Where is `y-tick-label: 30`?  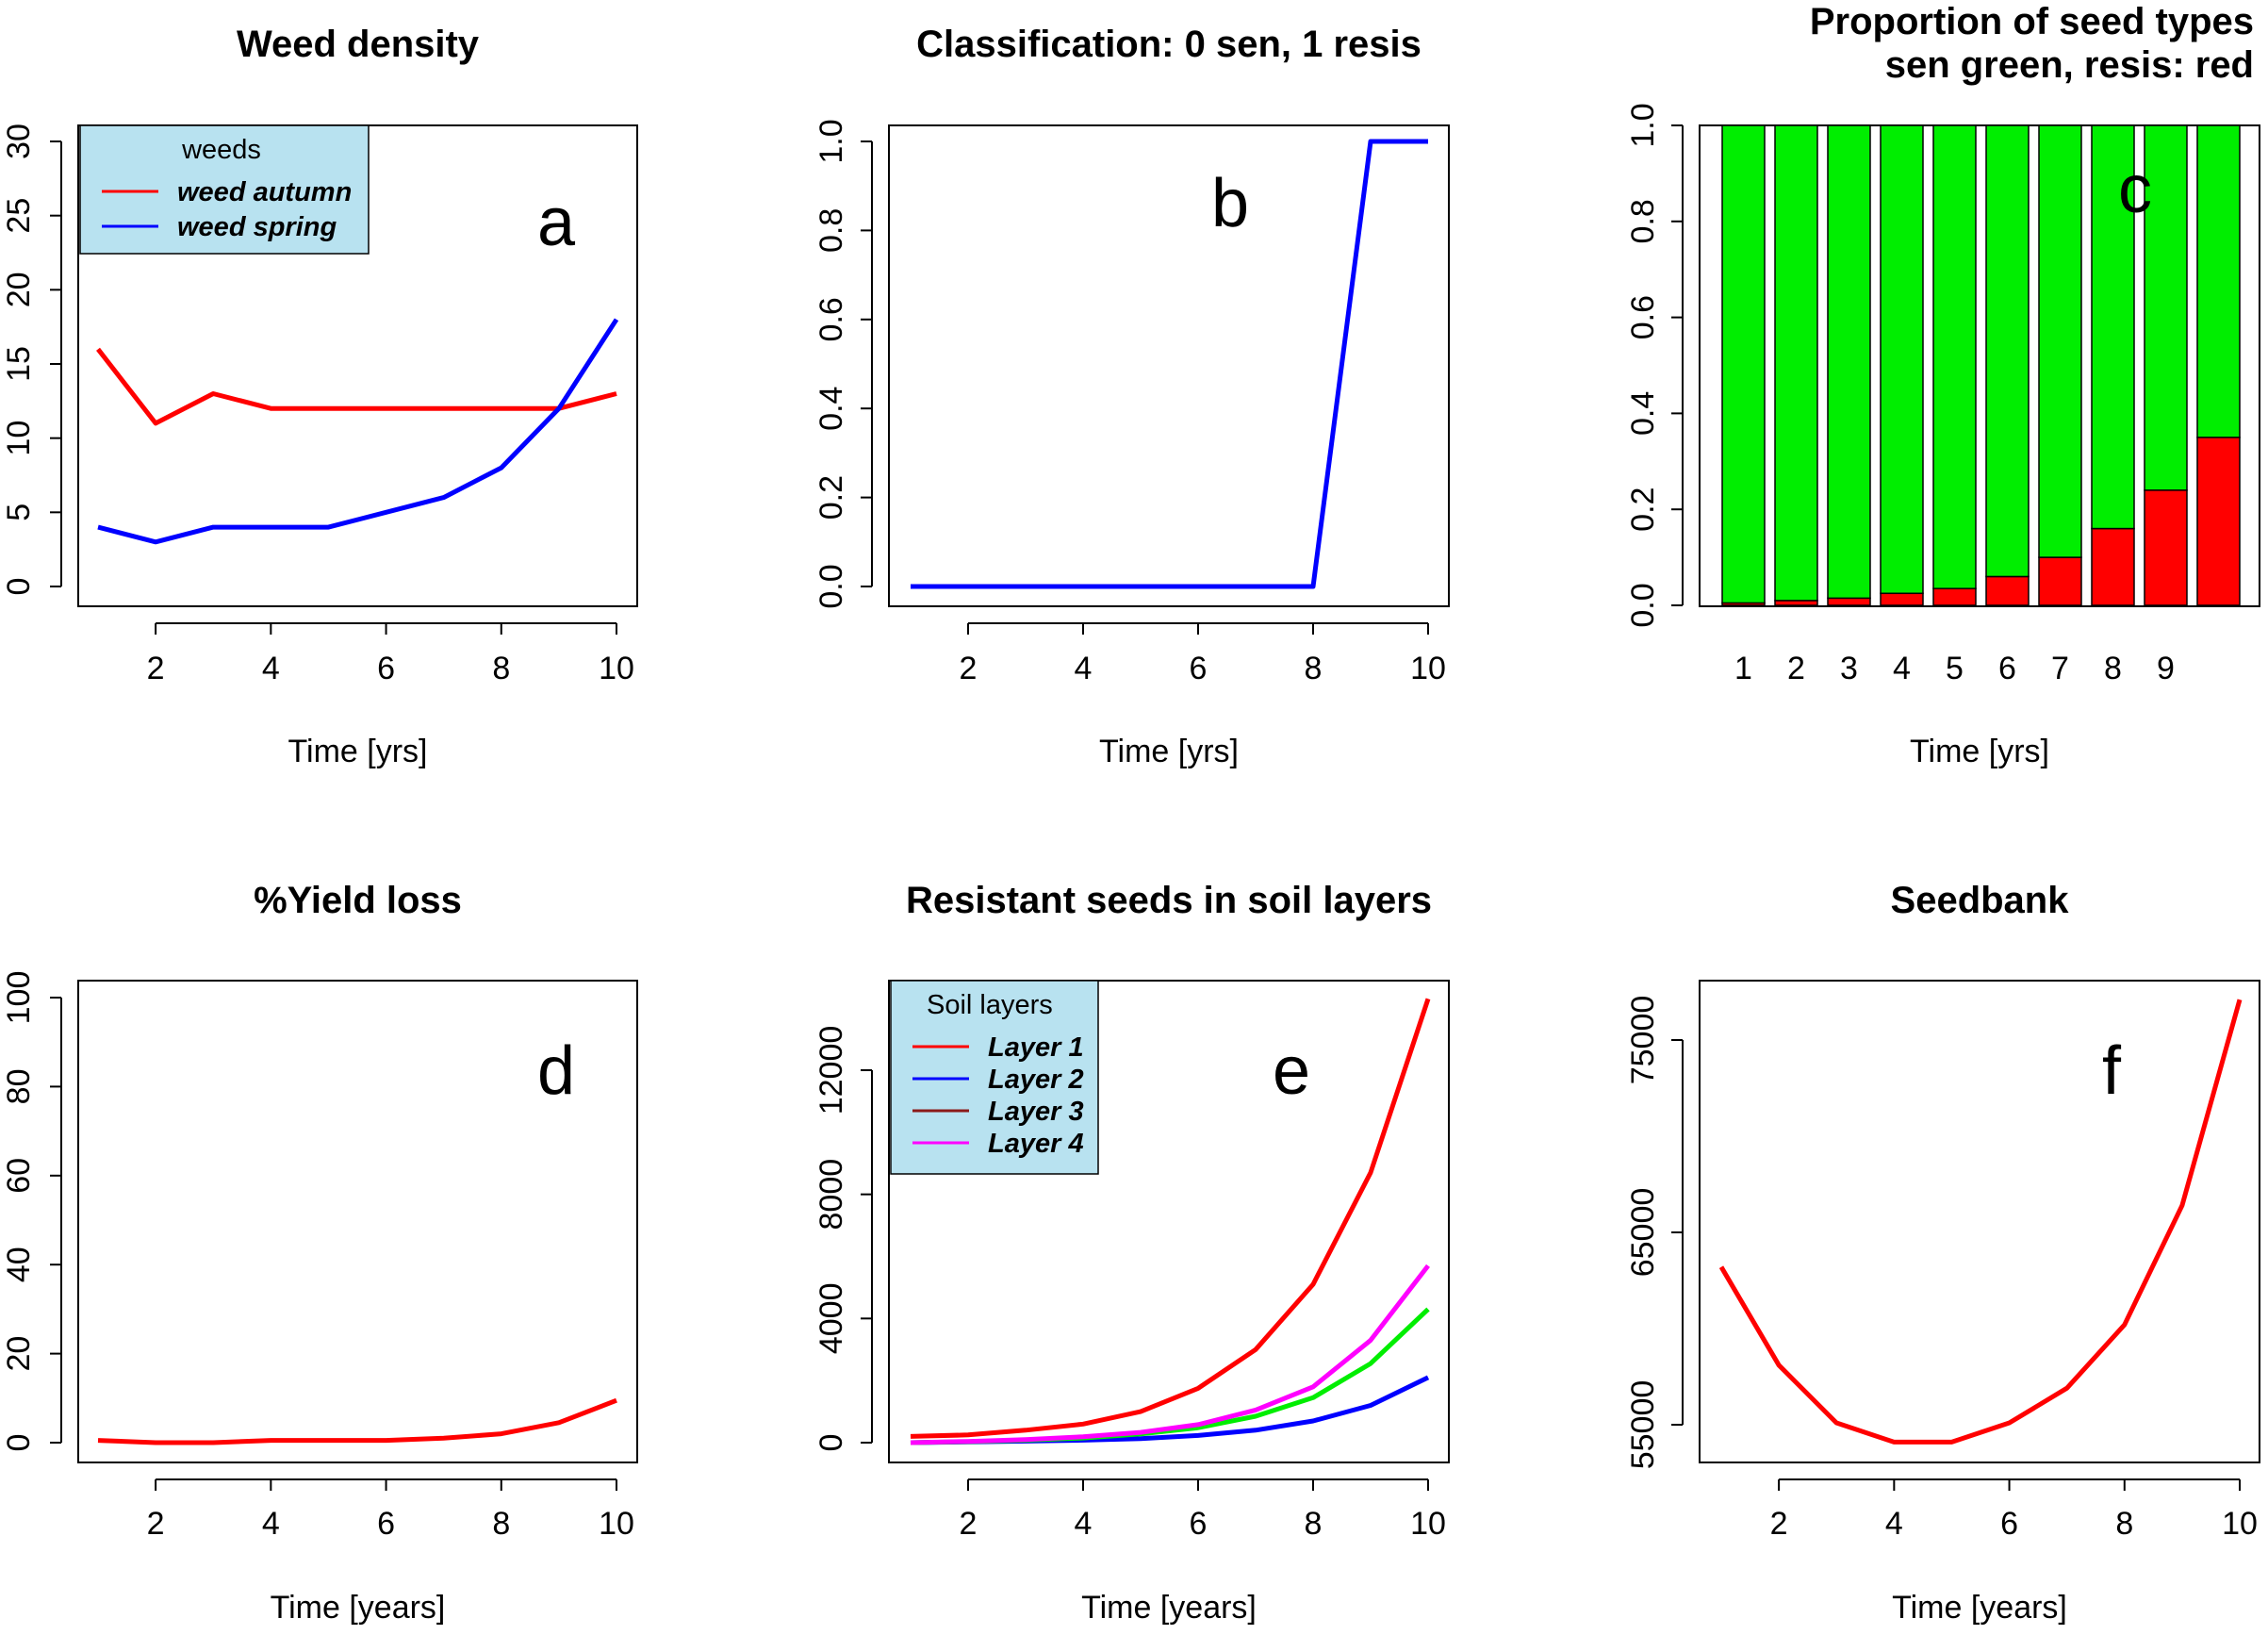 y-tick-label: 30 is located at coordinates (19, 141).